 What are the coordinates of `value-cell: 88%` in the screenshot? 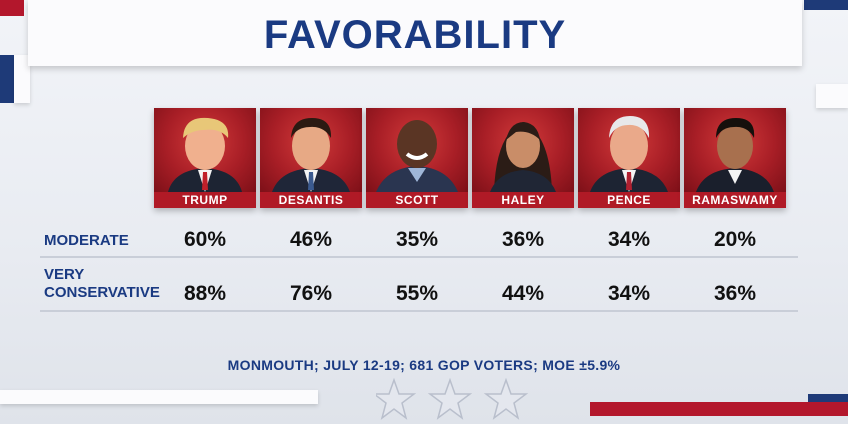 It's located at (205, 293).